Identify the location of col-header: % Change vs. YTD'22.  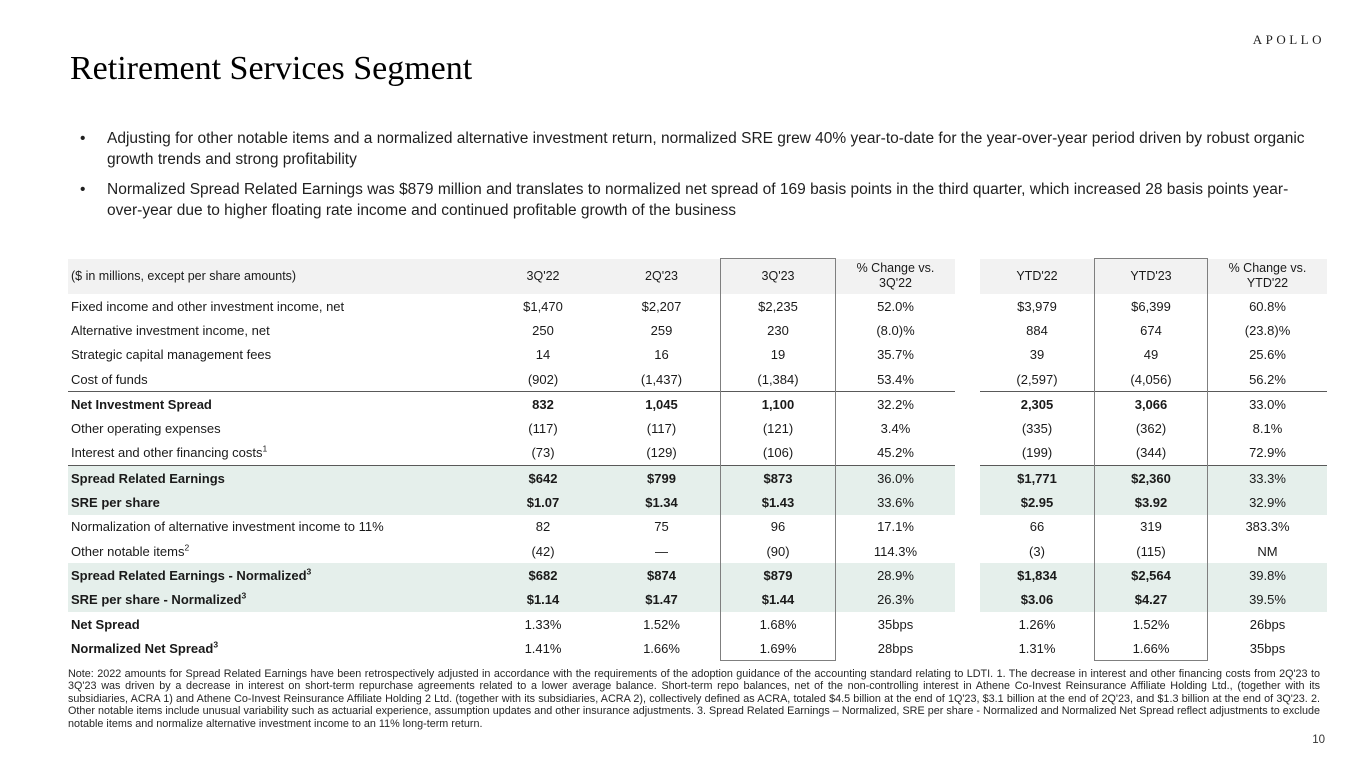
(1267, 276).